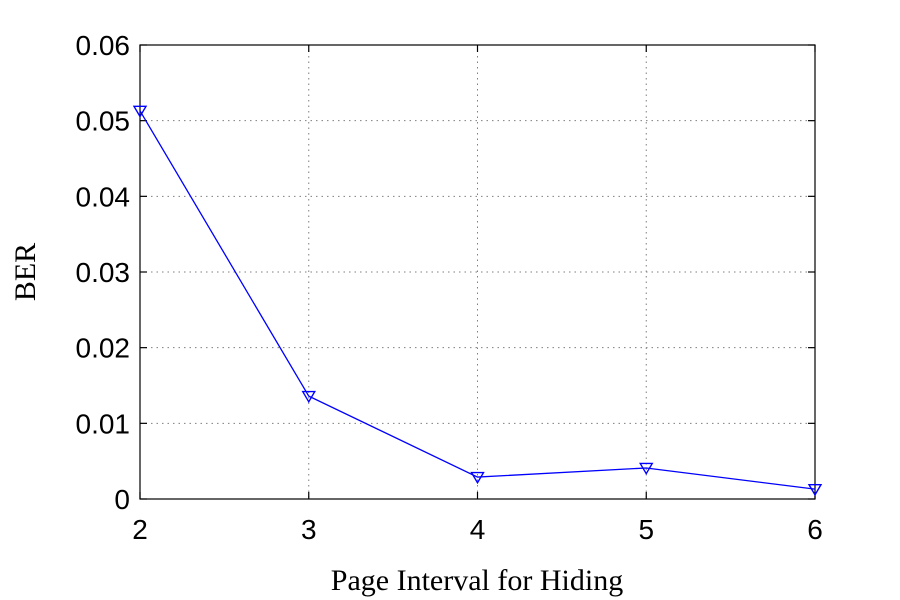 The image size is (900, 600). What do you see at coordinates (103, 348) in the screenshot?
I see `y-tick-label: 0.02` at bounding box center [103, 348].